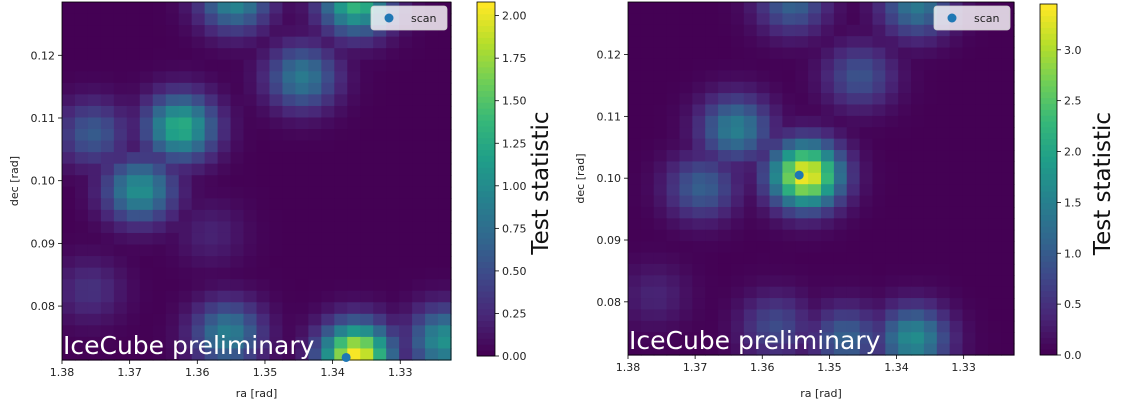 The image size is (1128, 407). Describe the element at coordinates (755, 340) in the screenshot. I see `watermark-text: IceCube preliminary` at that location.